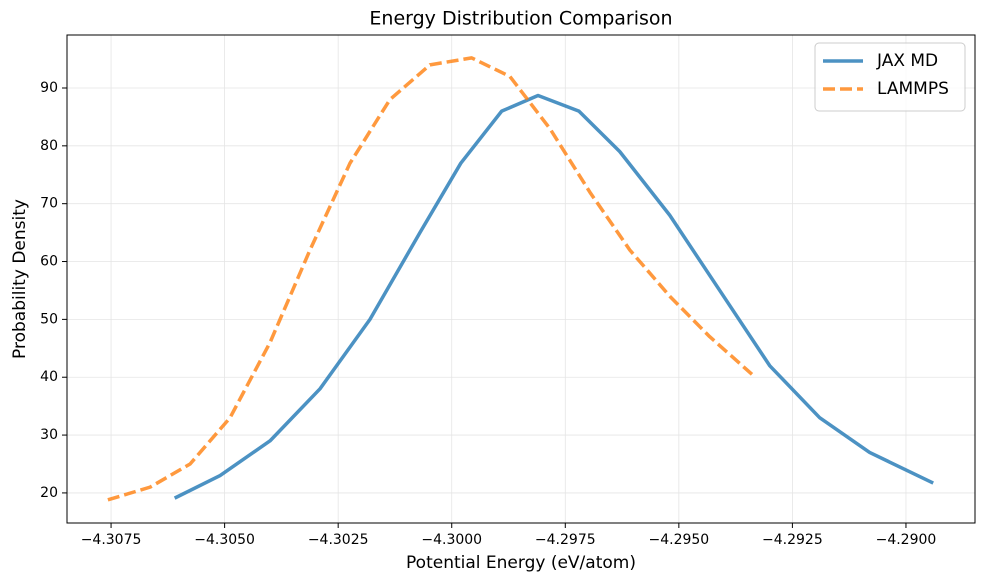 The image size is (984, 588). What do you see at coordinates (49, 146) in the screenshot?
I see `y-tick-label: 80` at bounding box center [49, 146].